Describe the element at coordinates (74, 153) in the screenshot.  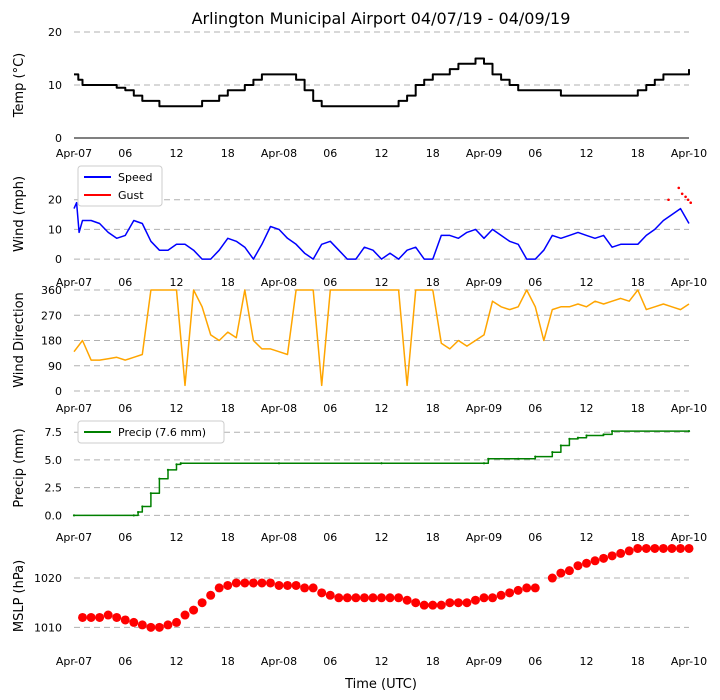
I see `x-tick-label: Apr-07` at that location.